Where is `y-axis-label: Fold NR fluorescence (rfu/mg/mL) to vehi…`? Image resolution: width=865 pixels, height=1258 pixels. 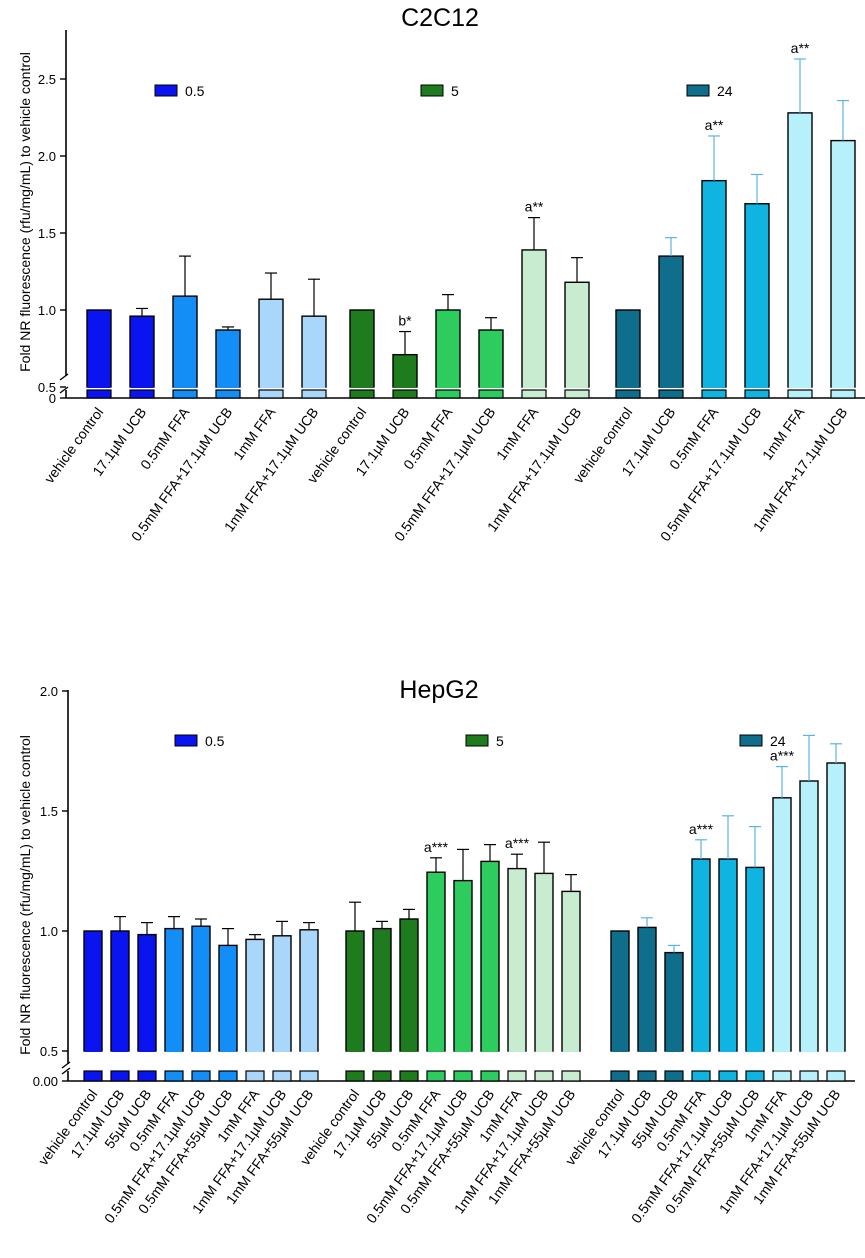 y-axis-label: Fold NR fluorescence (rfu/mg/mL) to vehi… is located at coordinates (25, 212).